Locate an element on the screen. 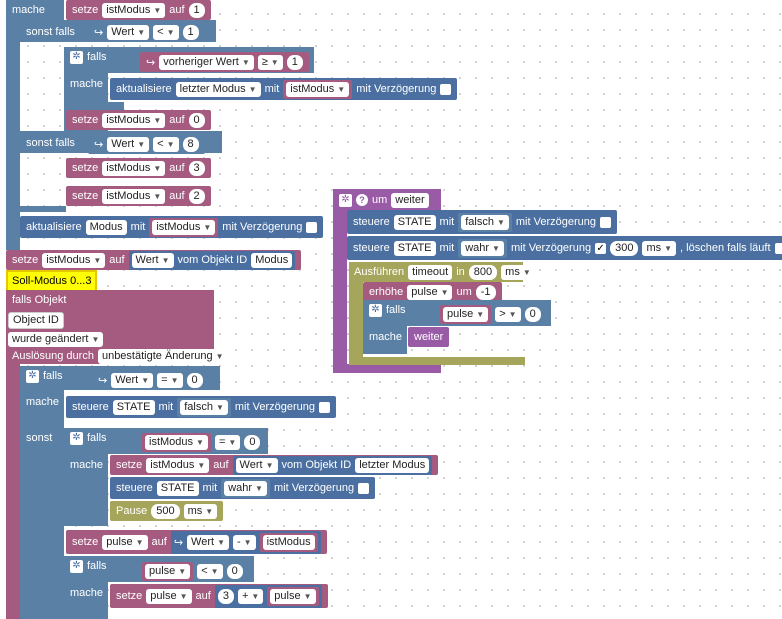 Image resolution: width=782 pixels, height=619 pixels. clear-running-checkbox is located at coordinates (778, 248).